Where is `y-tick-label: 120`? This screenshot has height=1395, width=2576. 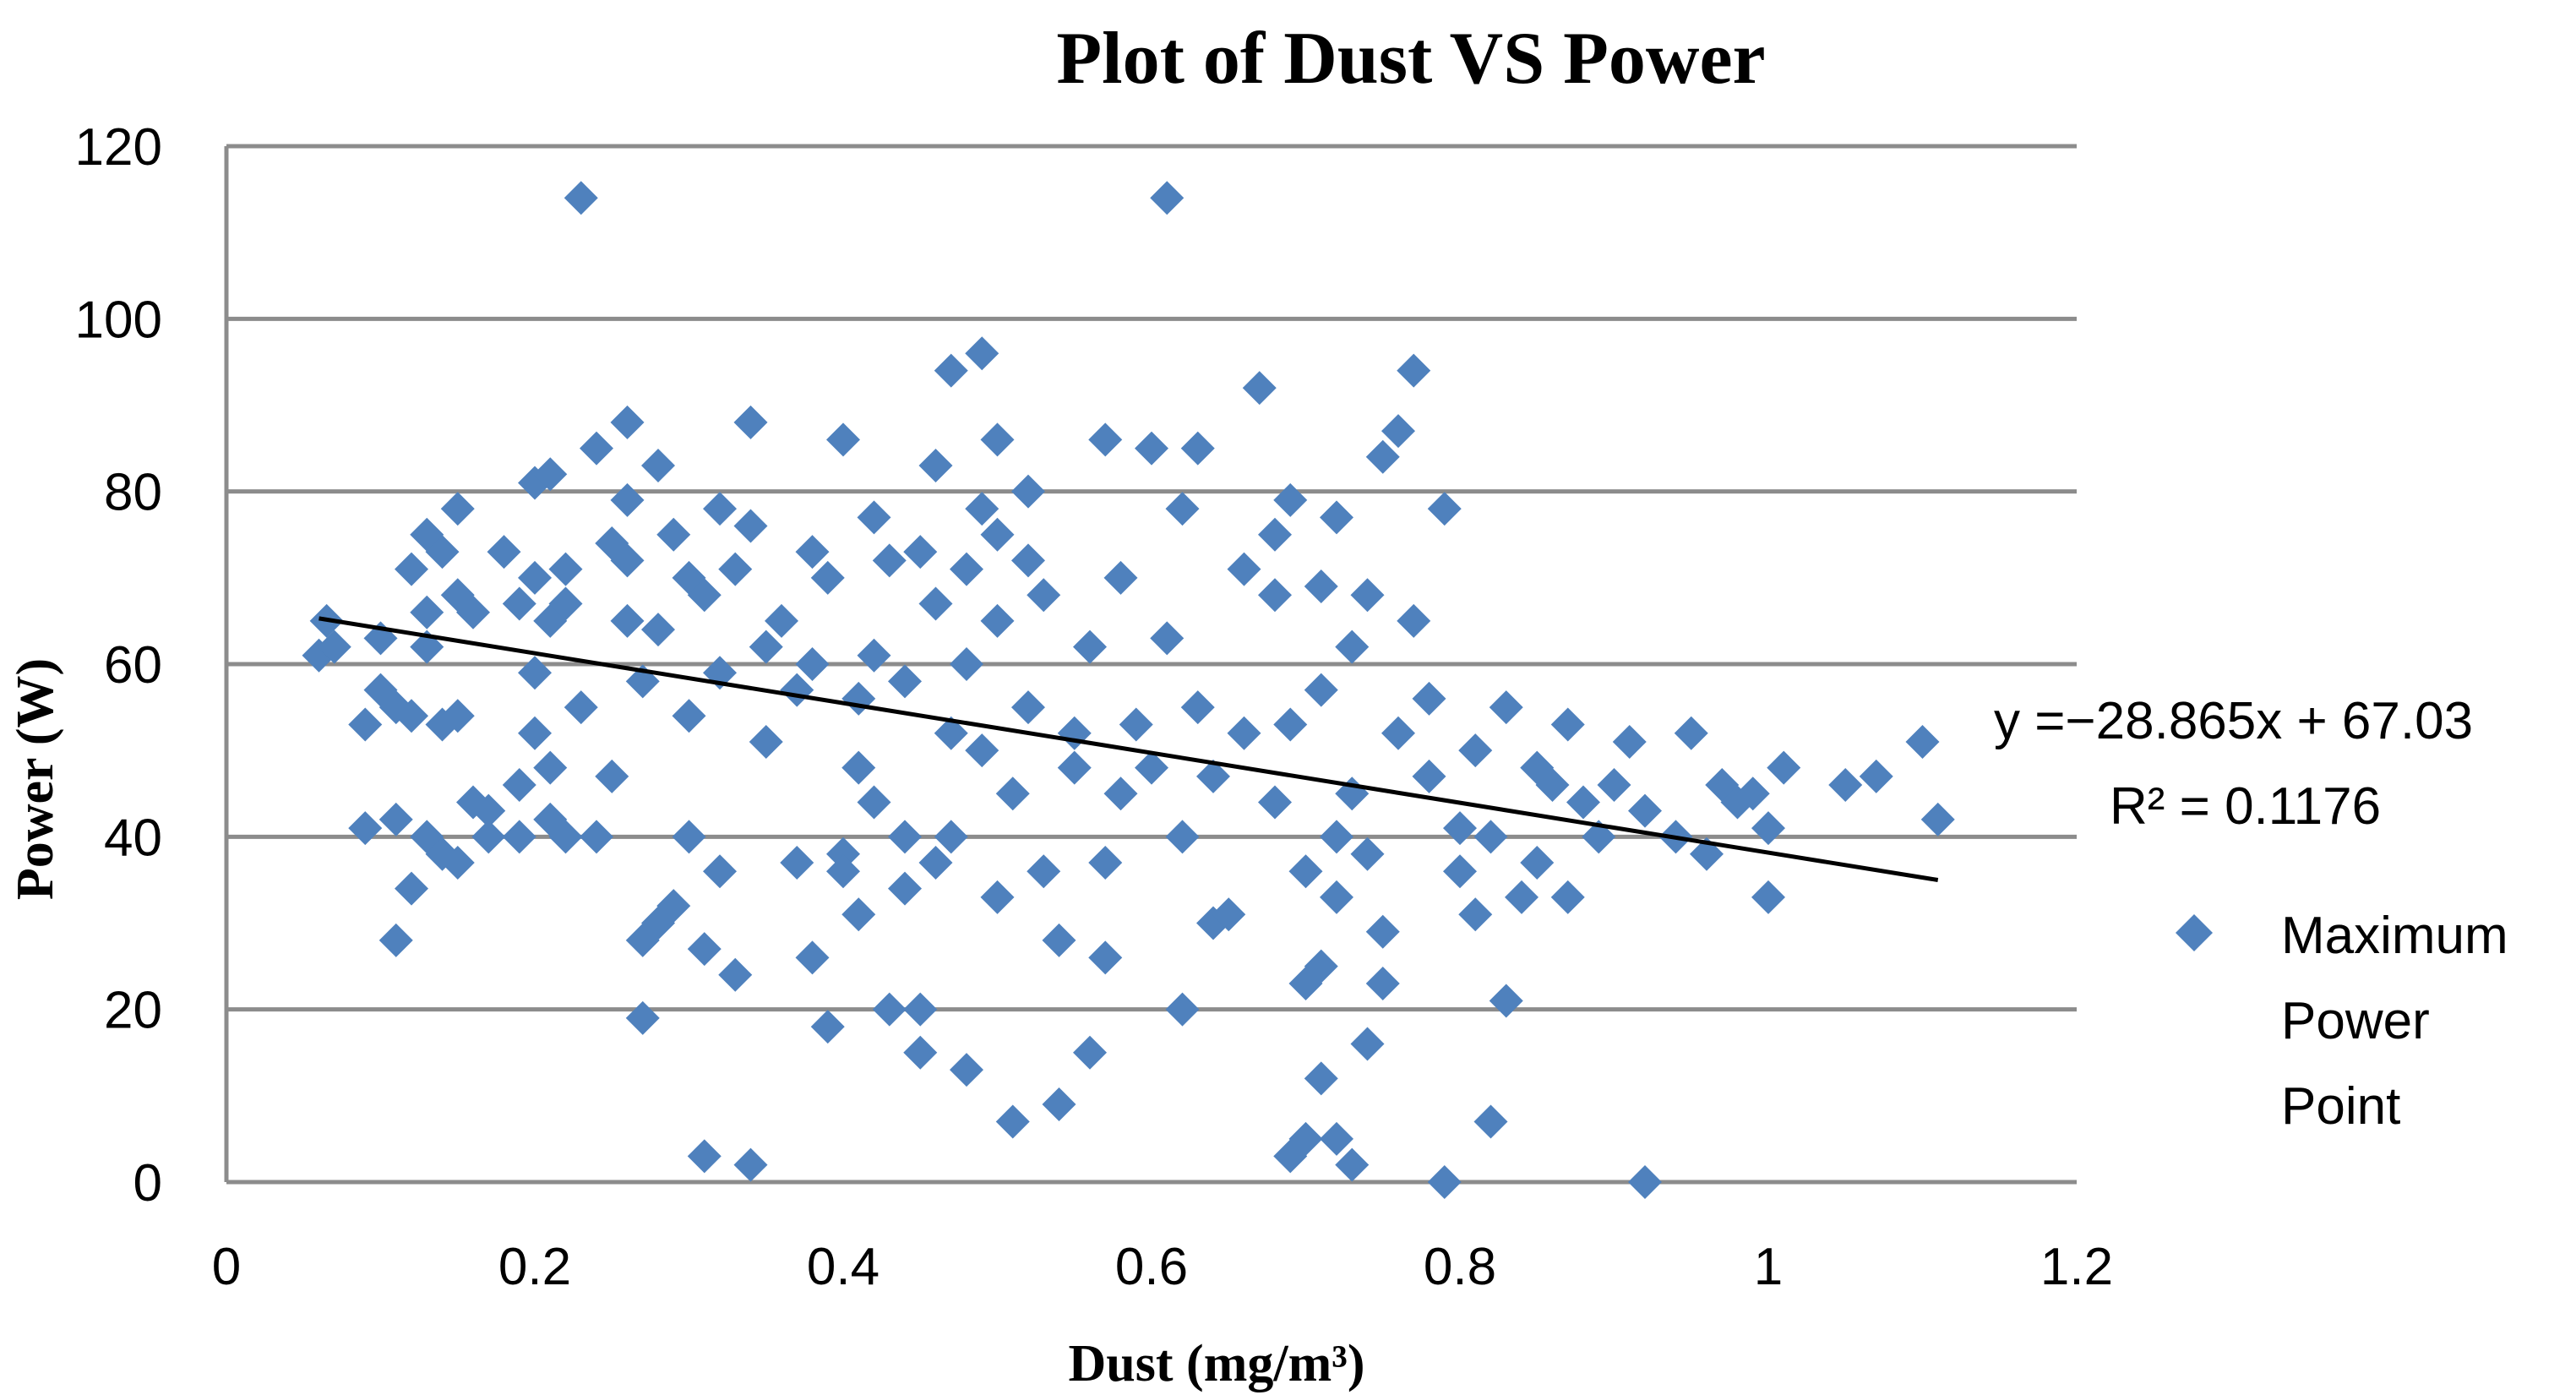
y-tick-label: 120 is located at coordinates (118, 147).